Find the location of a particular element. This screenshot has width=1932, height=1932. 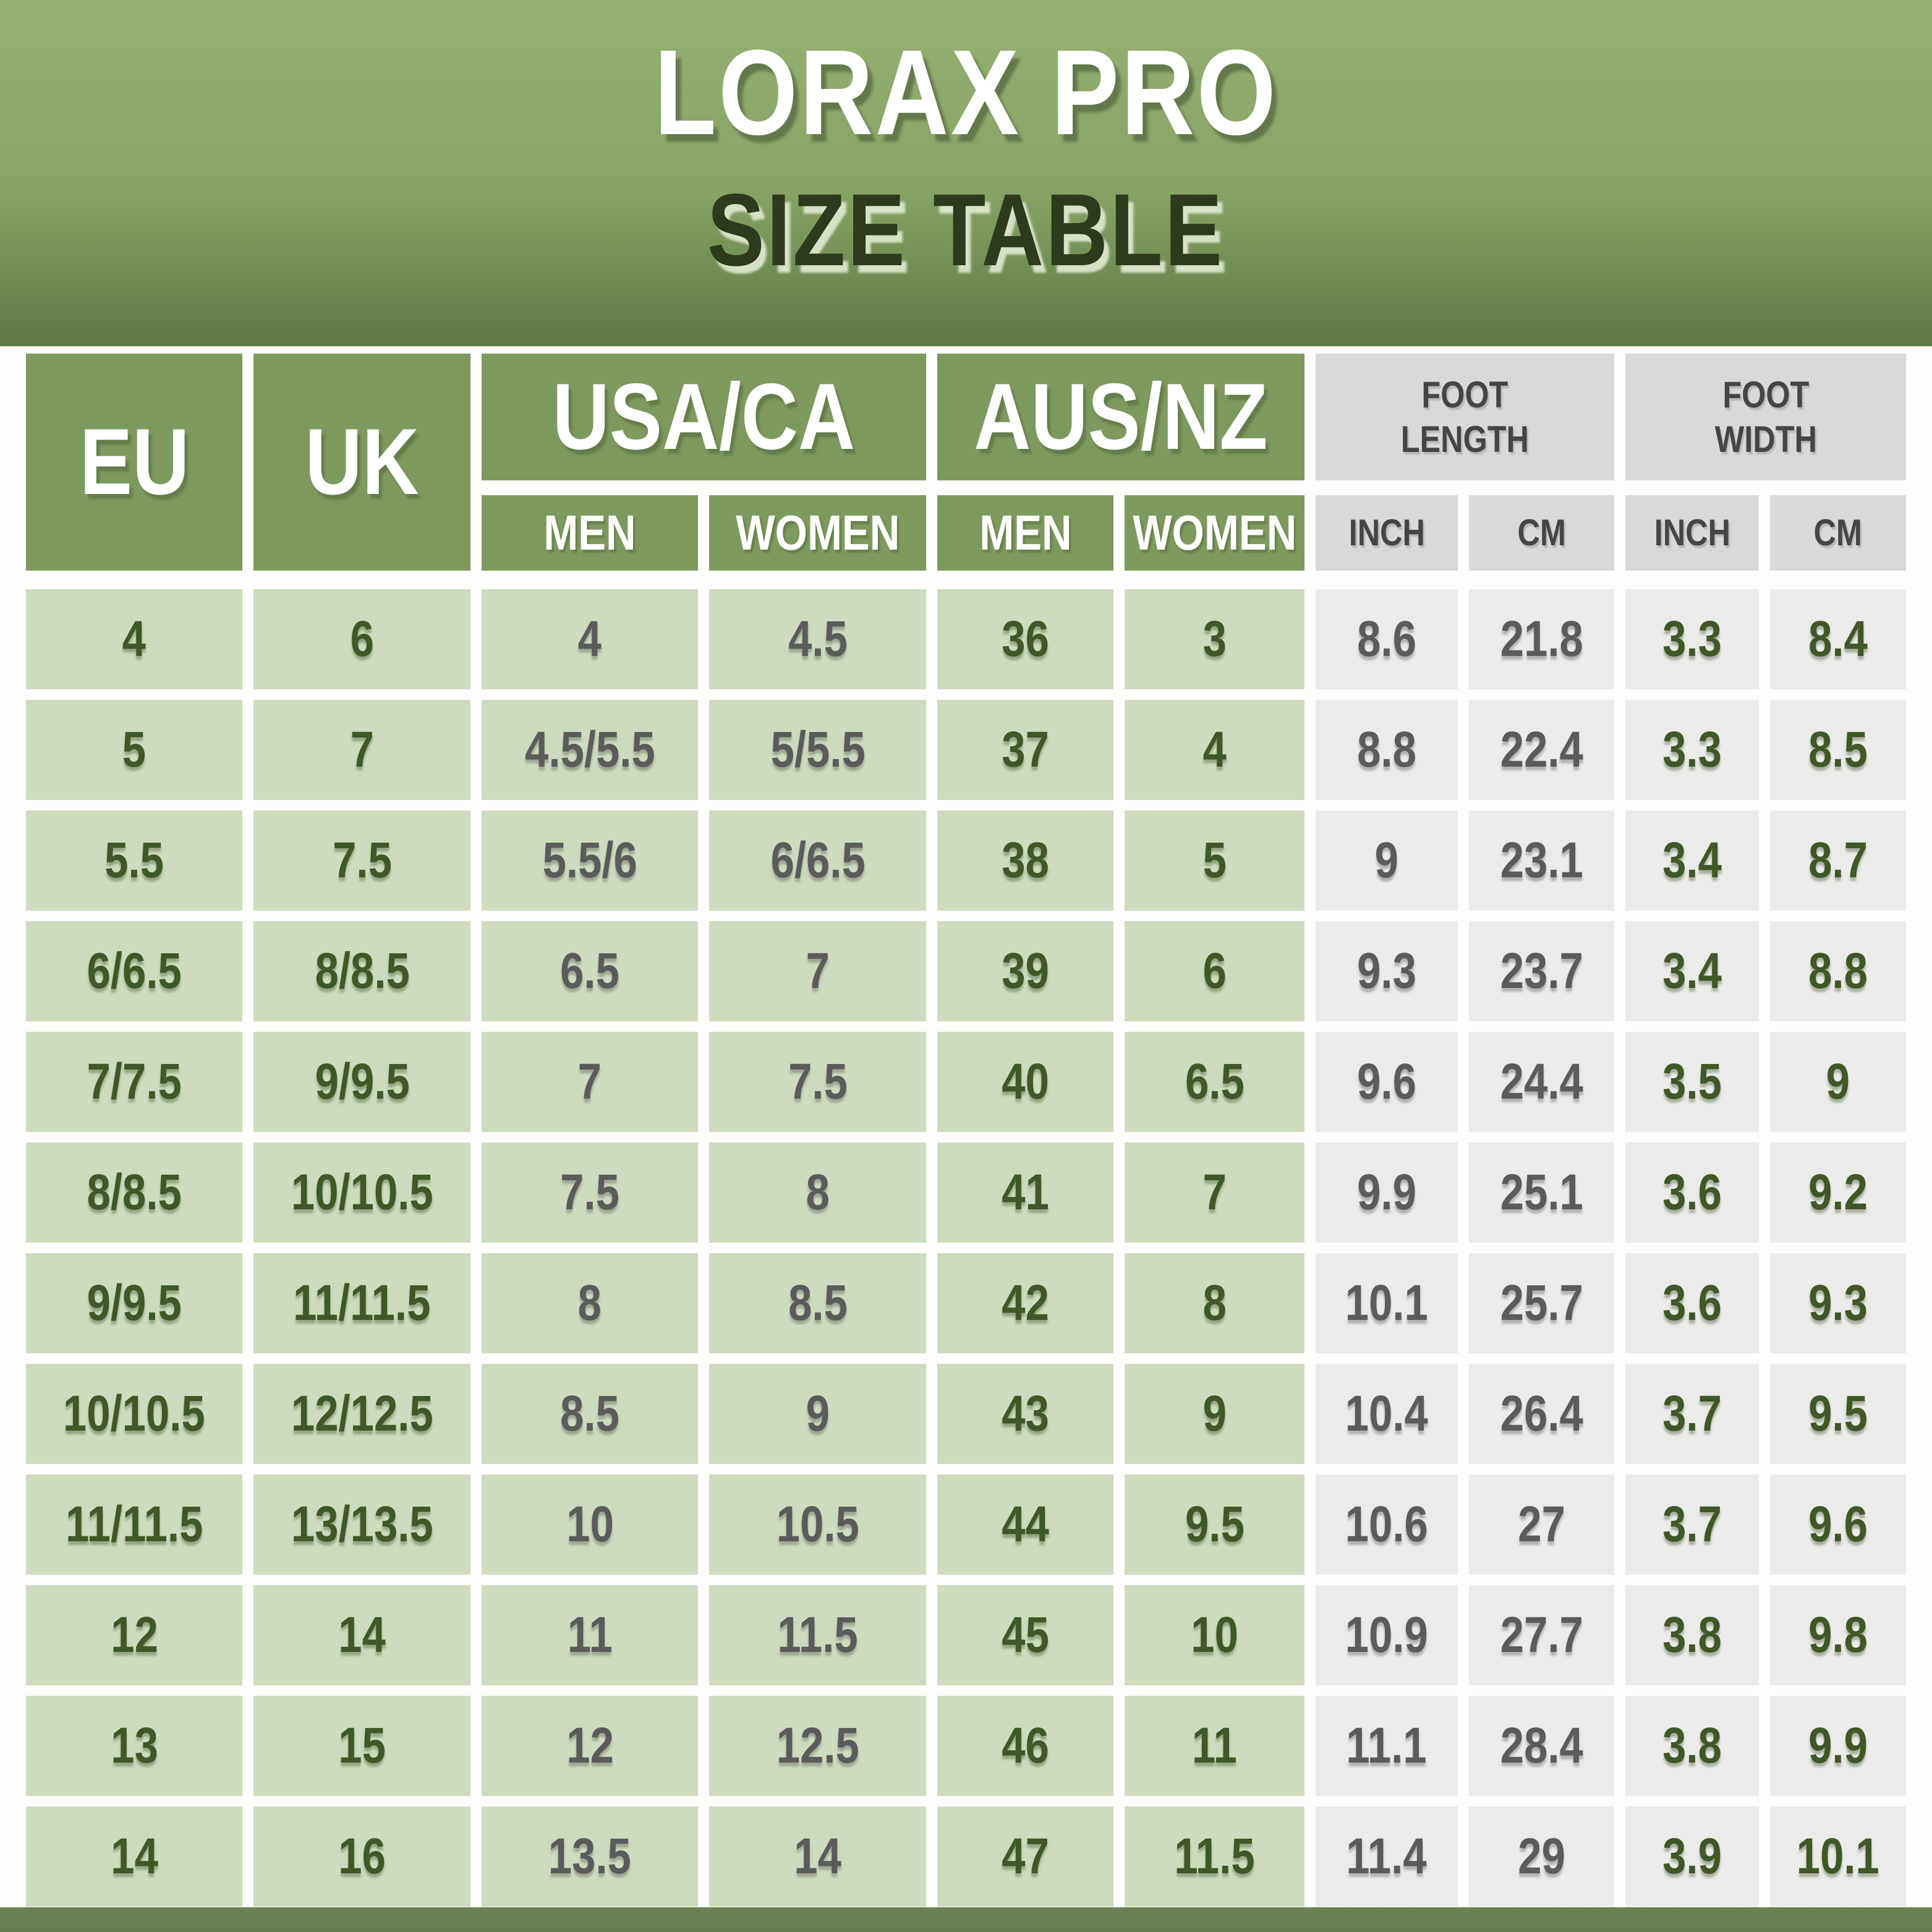

cell-foot-length-inch: 10.9 is located at coordinates (1386, 1635).